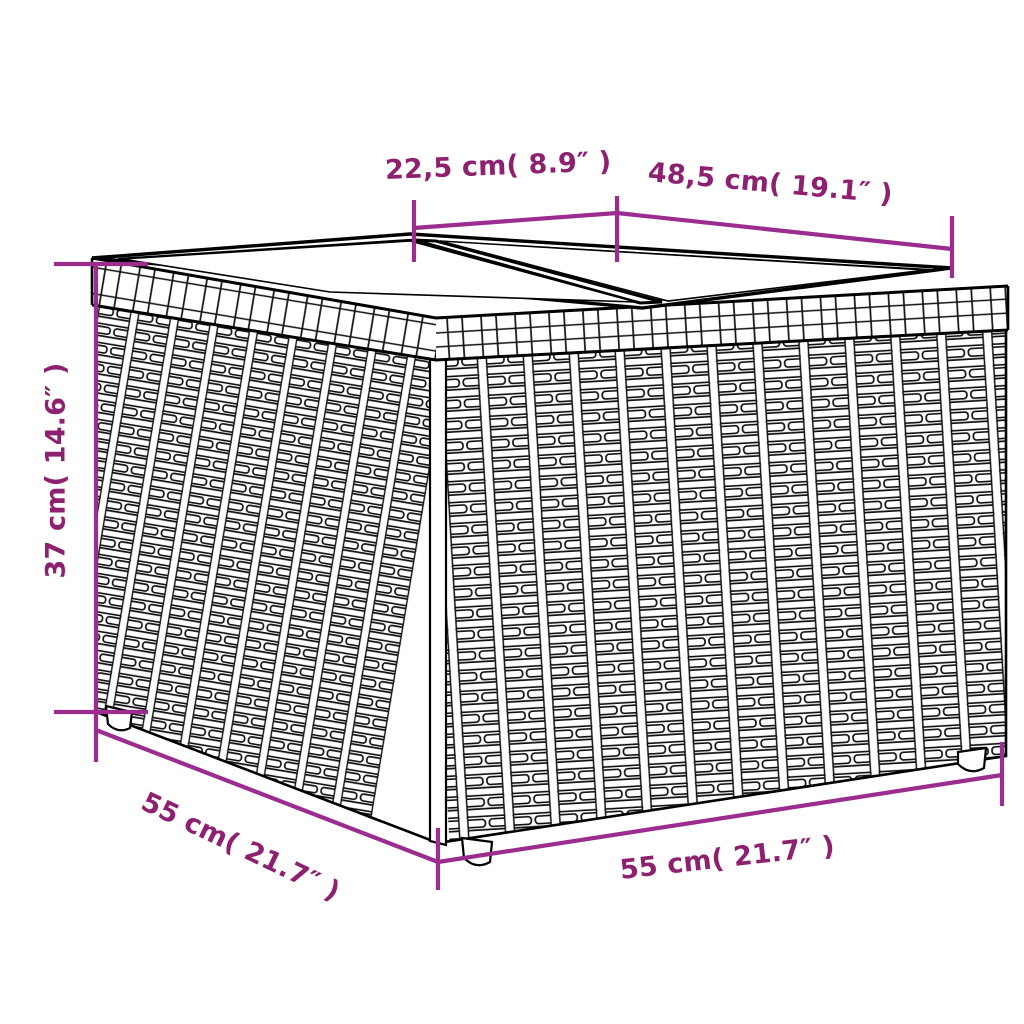  Describe the element at coordinates (101, 488) in the screenshot. I see `dimline-height` at that location.